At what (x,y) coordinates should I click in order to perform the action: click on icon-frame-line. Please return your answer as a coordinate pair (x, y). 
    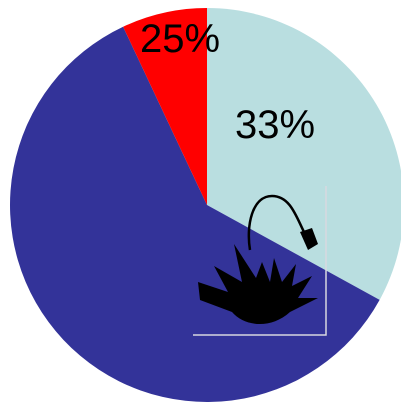
    Looking at the image, I should click on (260, 261).